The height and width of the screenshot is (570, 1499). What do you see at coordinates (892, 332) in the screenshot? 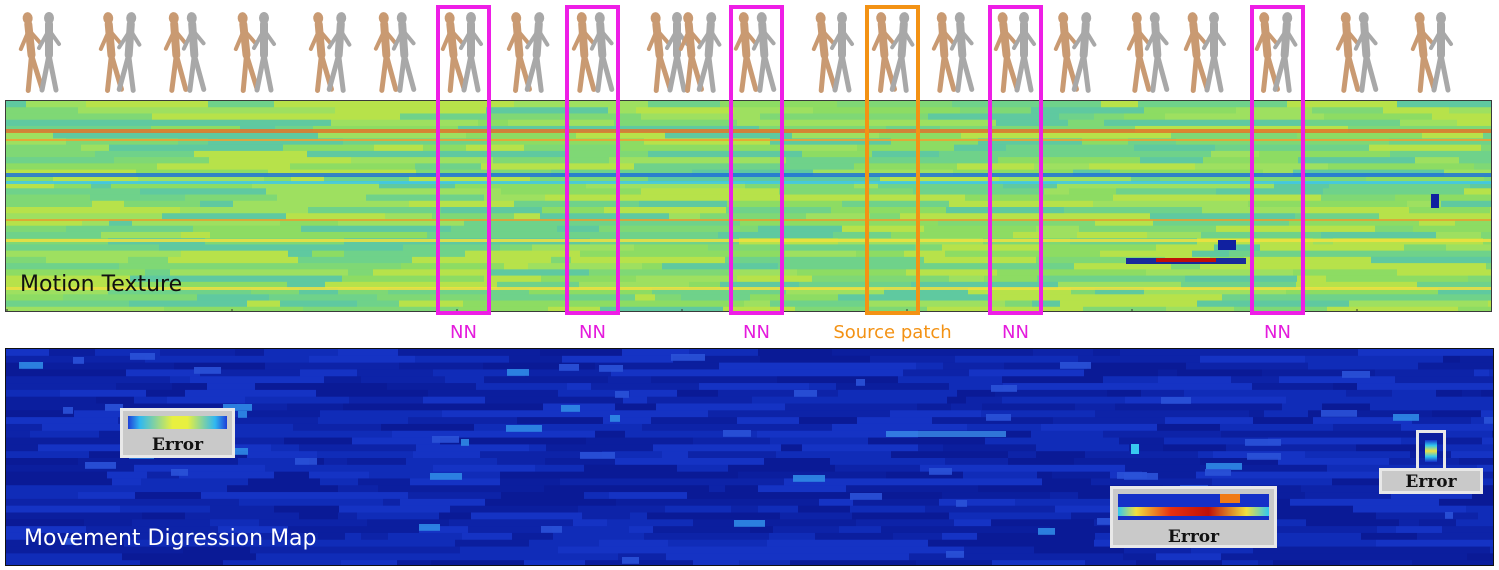
I see `source-patch-tag: Source patch` at bounding box center [892, 332].